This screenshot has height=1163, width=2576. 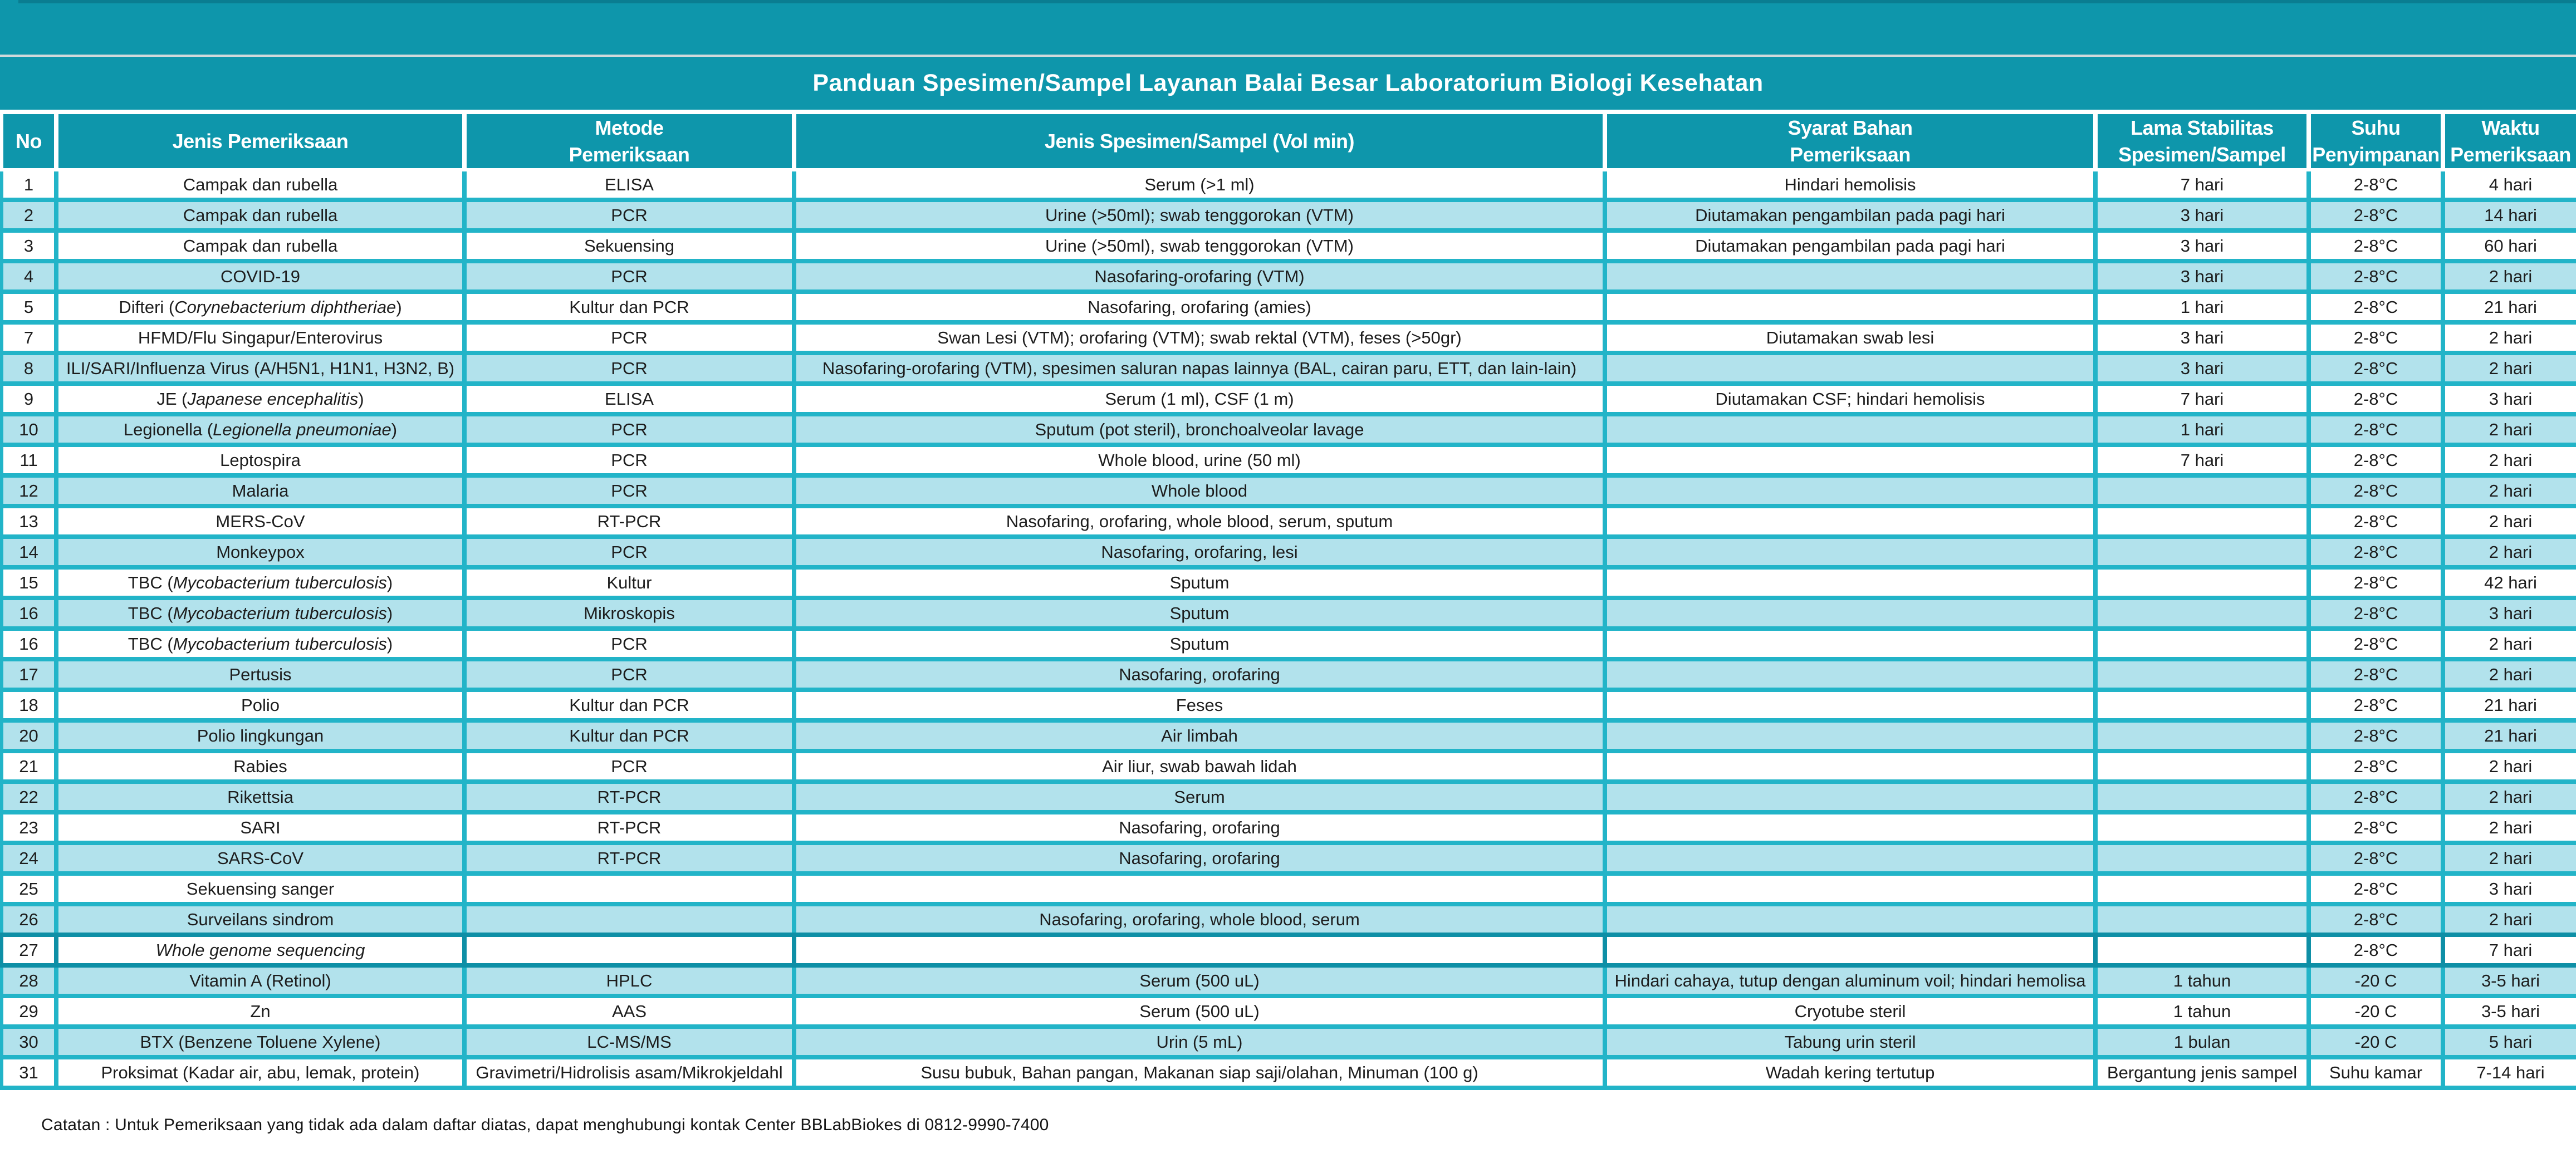 What do you see at coordinates (28, 827) in the screenshot?
I see `cell-no: 23` at bounding box center [28, 827].